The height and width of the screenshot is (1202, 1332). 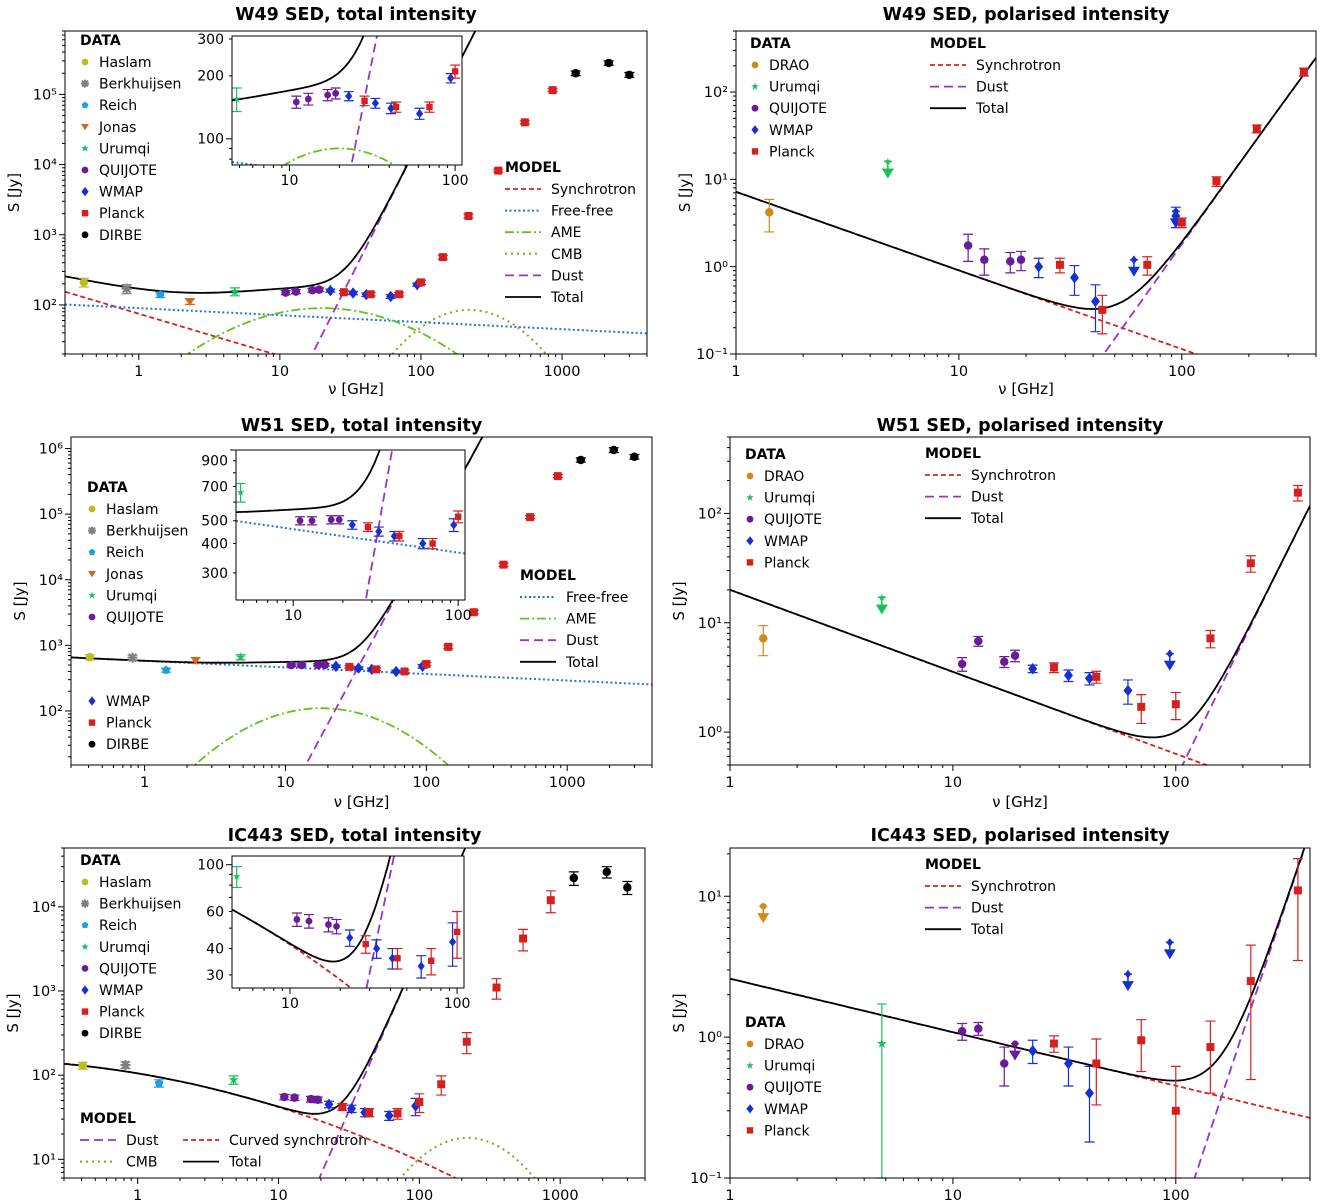 What do you see at coordinates (362, 426) in the screenshot?
I see `chart-title: W51 SED, total intensity` at bounding box center [362, 426].